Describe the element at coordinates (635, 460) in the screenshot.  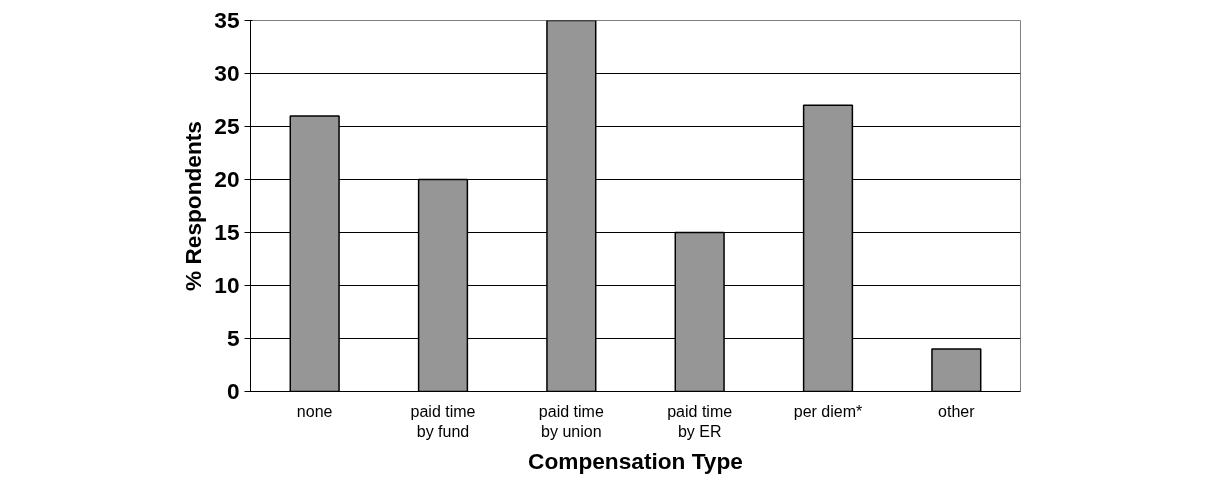
I see `x-axis-title: Compensation Type` at that location.